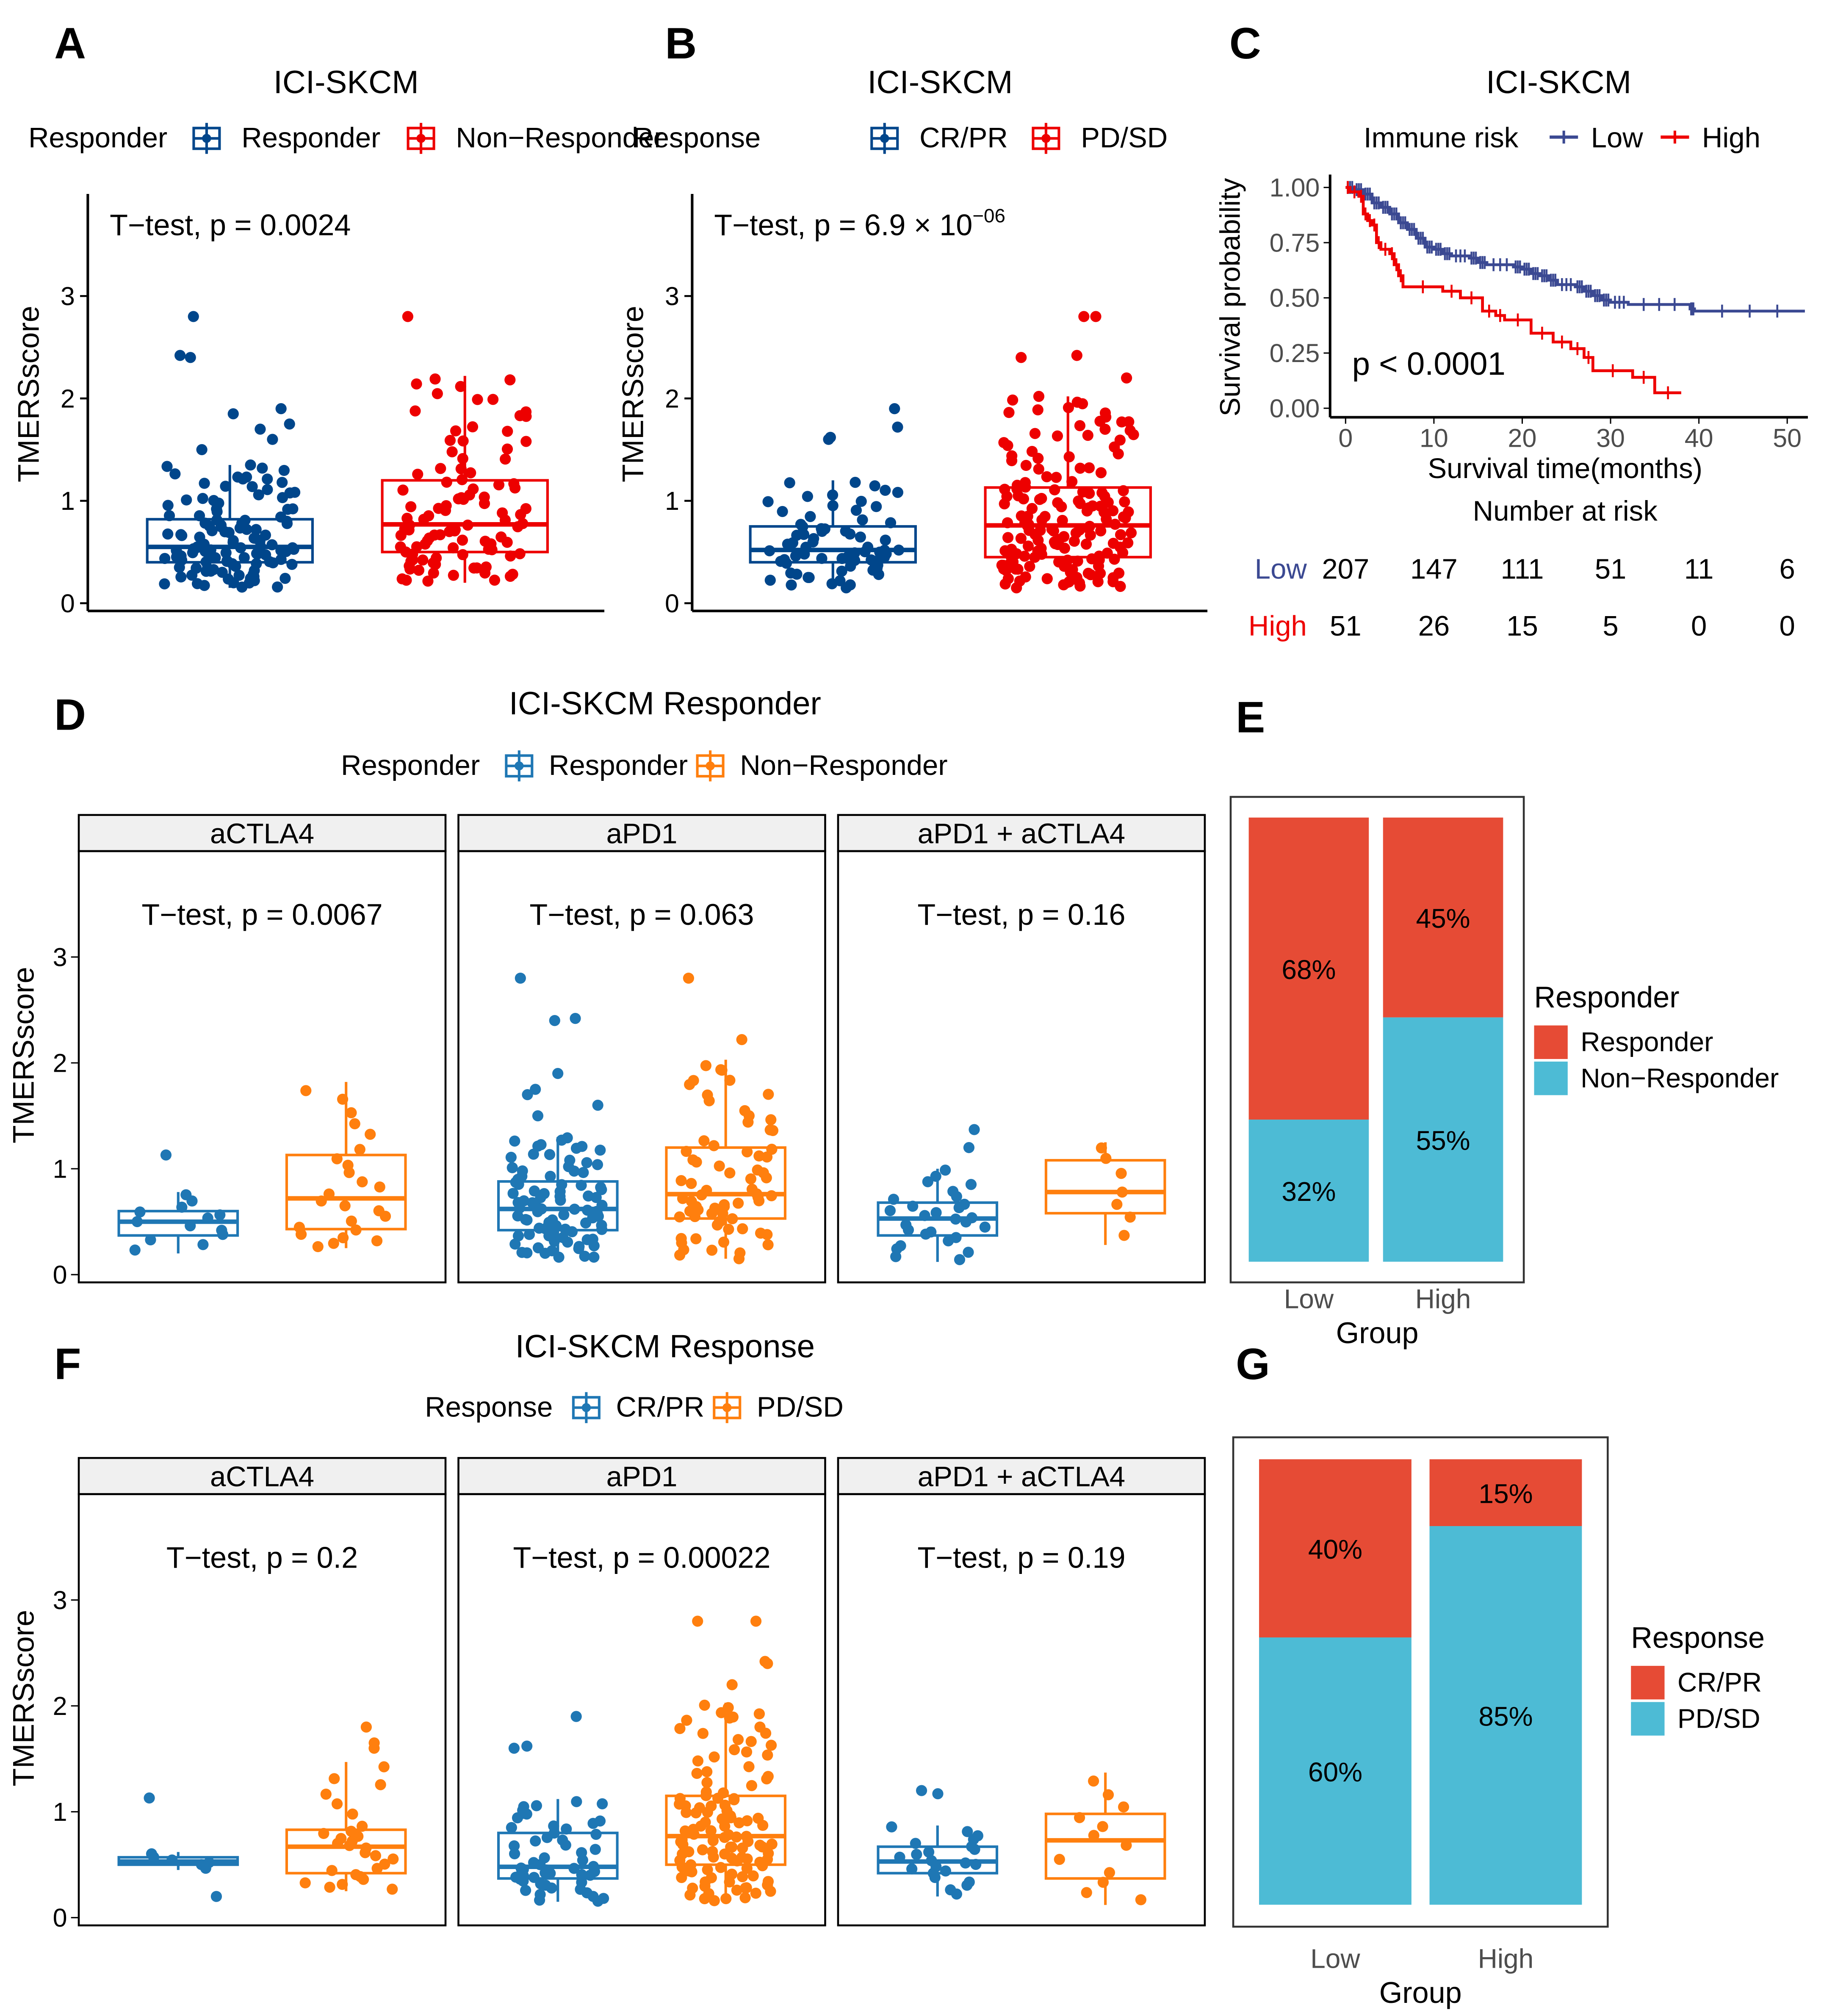  What do you see at coordinates (697, 138) in the screenshot?
I see `legend-title: Response` at bounding box center [697, 138].